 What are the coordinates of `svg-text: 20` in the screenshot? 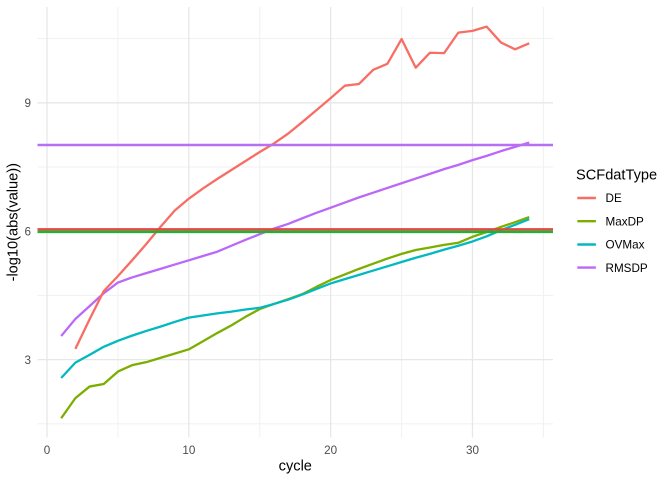 It's located at (331, 450).